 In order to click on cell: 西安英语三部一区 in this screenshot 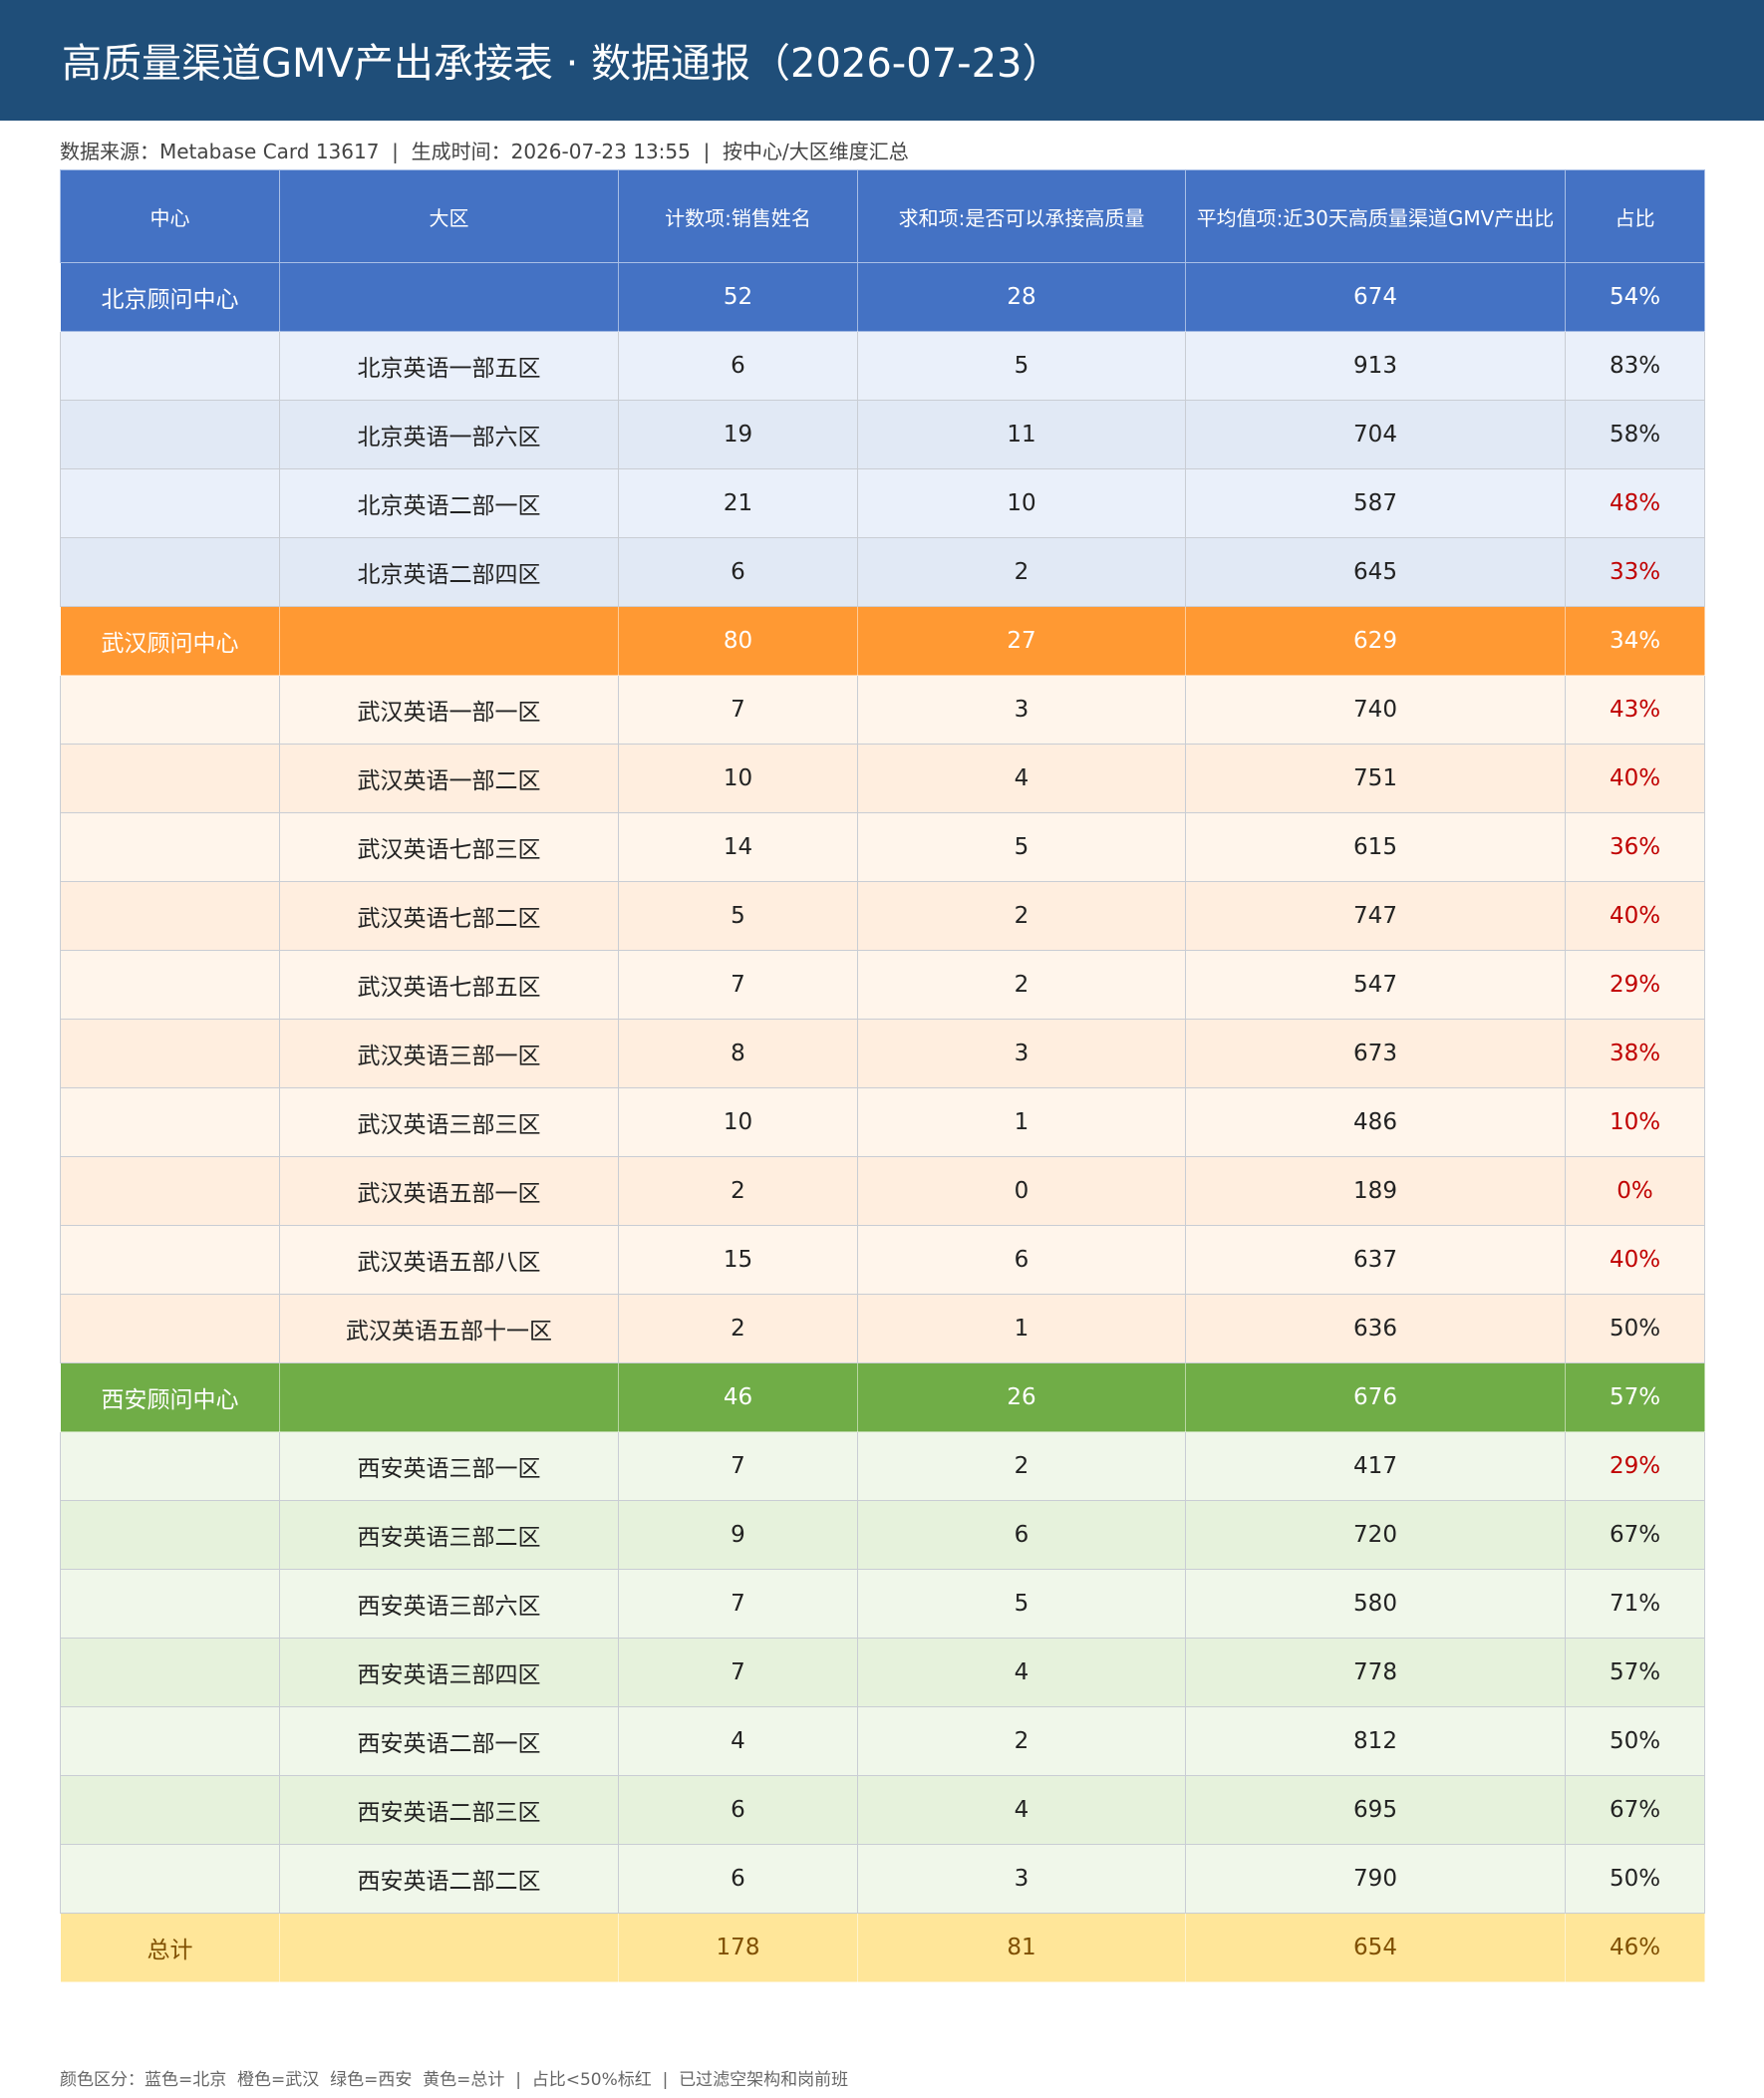, I will do `click(449, 1466)`.